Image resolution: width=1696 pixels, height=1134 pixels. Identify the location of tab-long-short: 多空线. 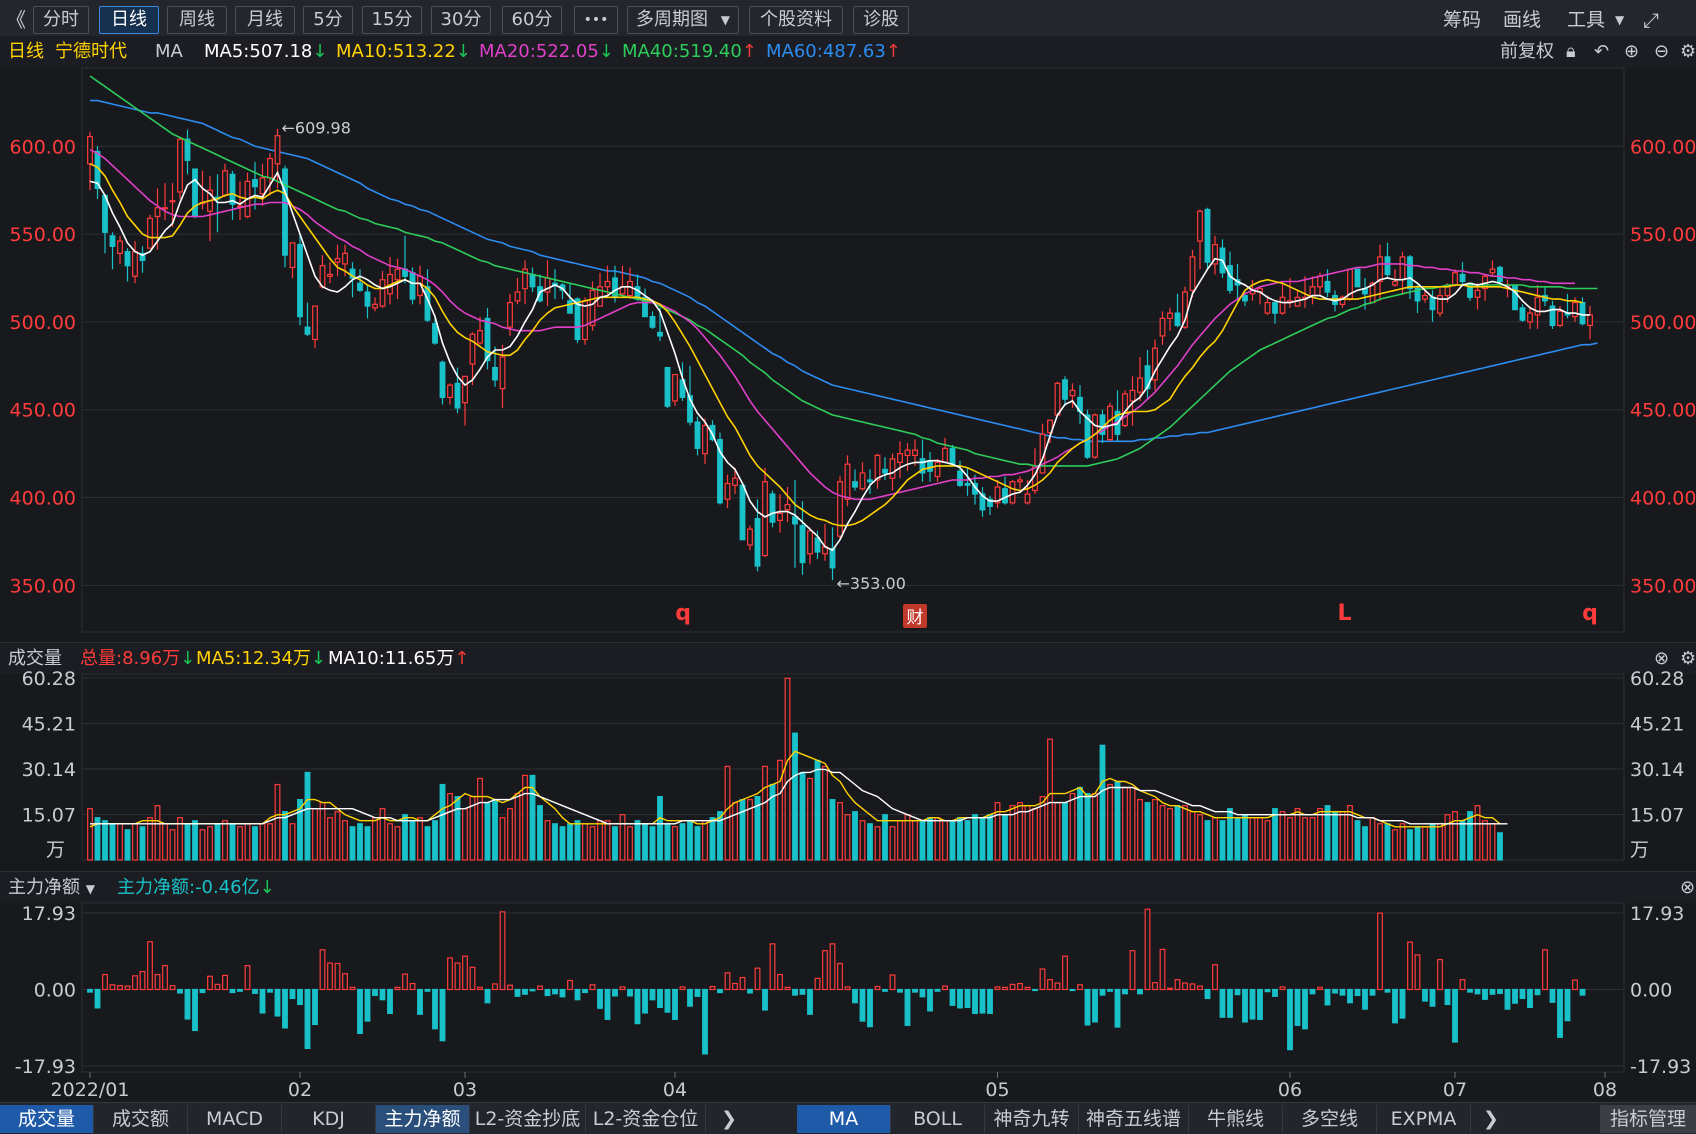
(1330, 1119).